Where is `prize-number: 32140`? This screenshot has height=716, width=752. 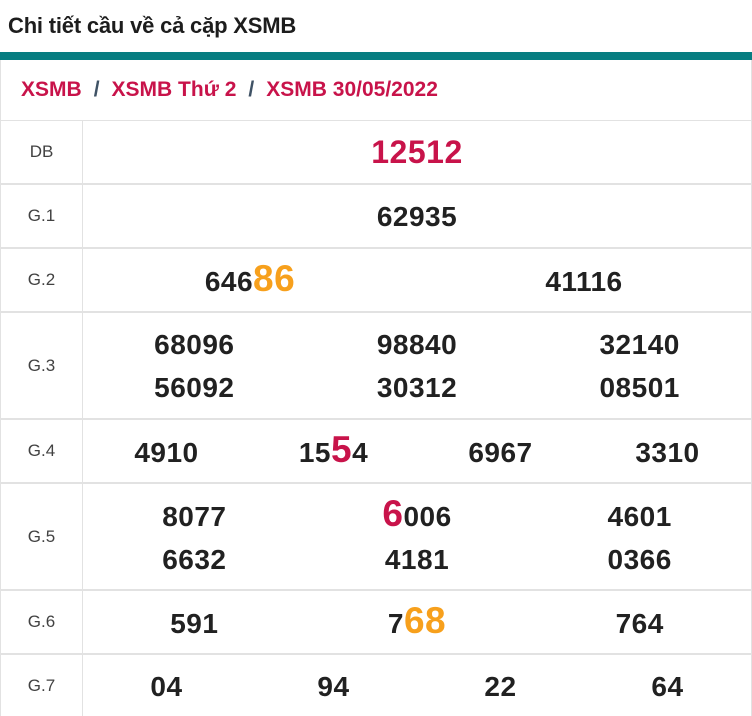 prize-number: 32140 is located at coordinates (639, 344).